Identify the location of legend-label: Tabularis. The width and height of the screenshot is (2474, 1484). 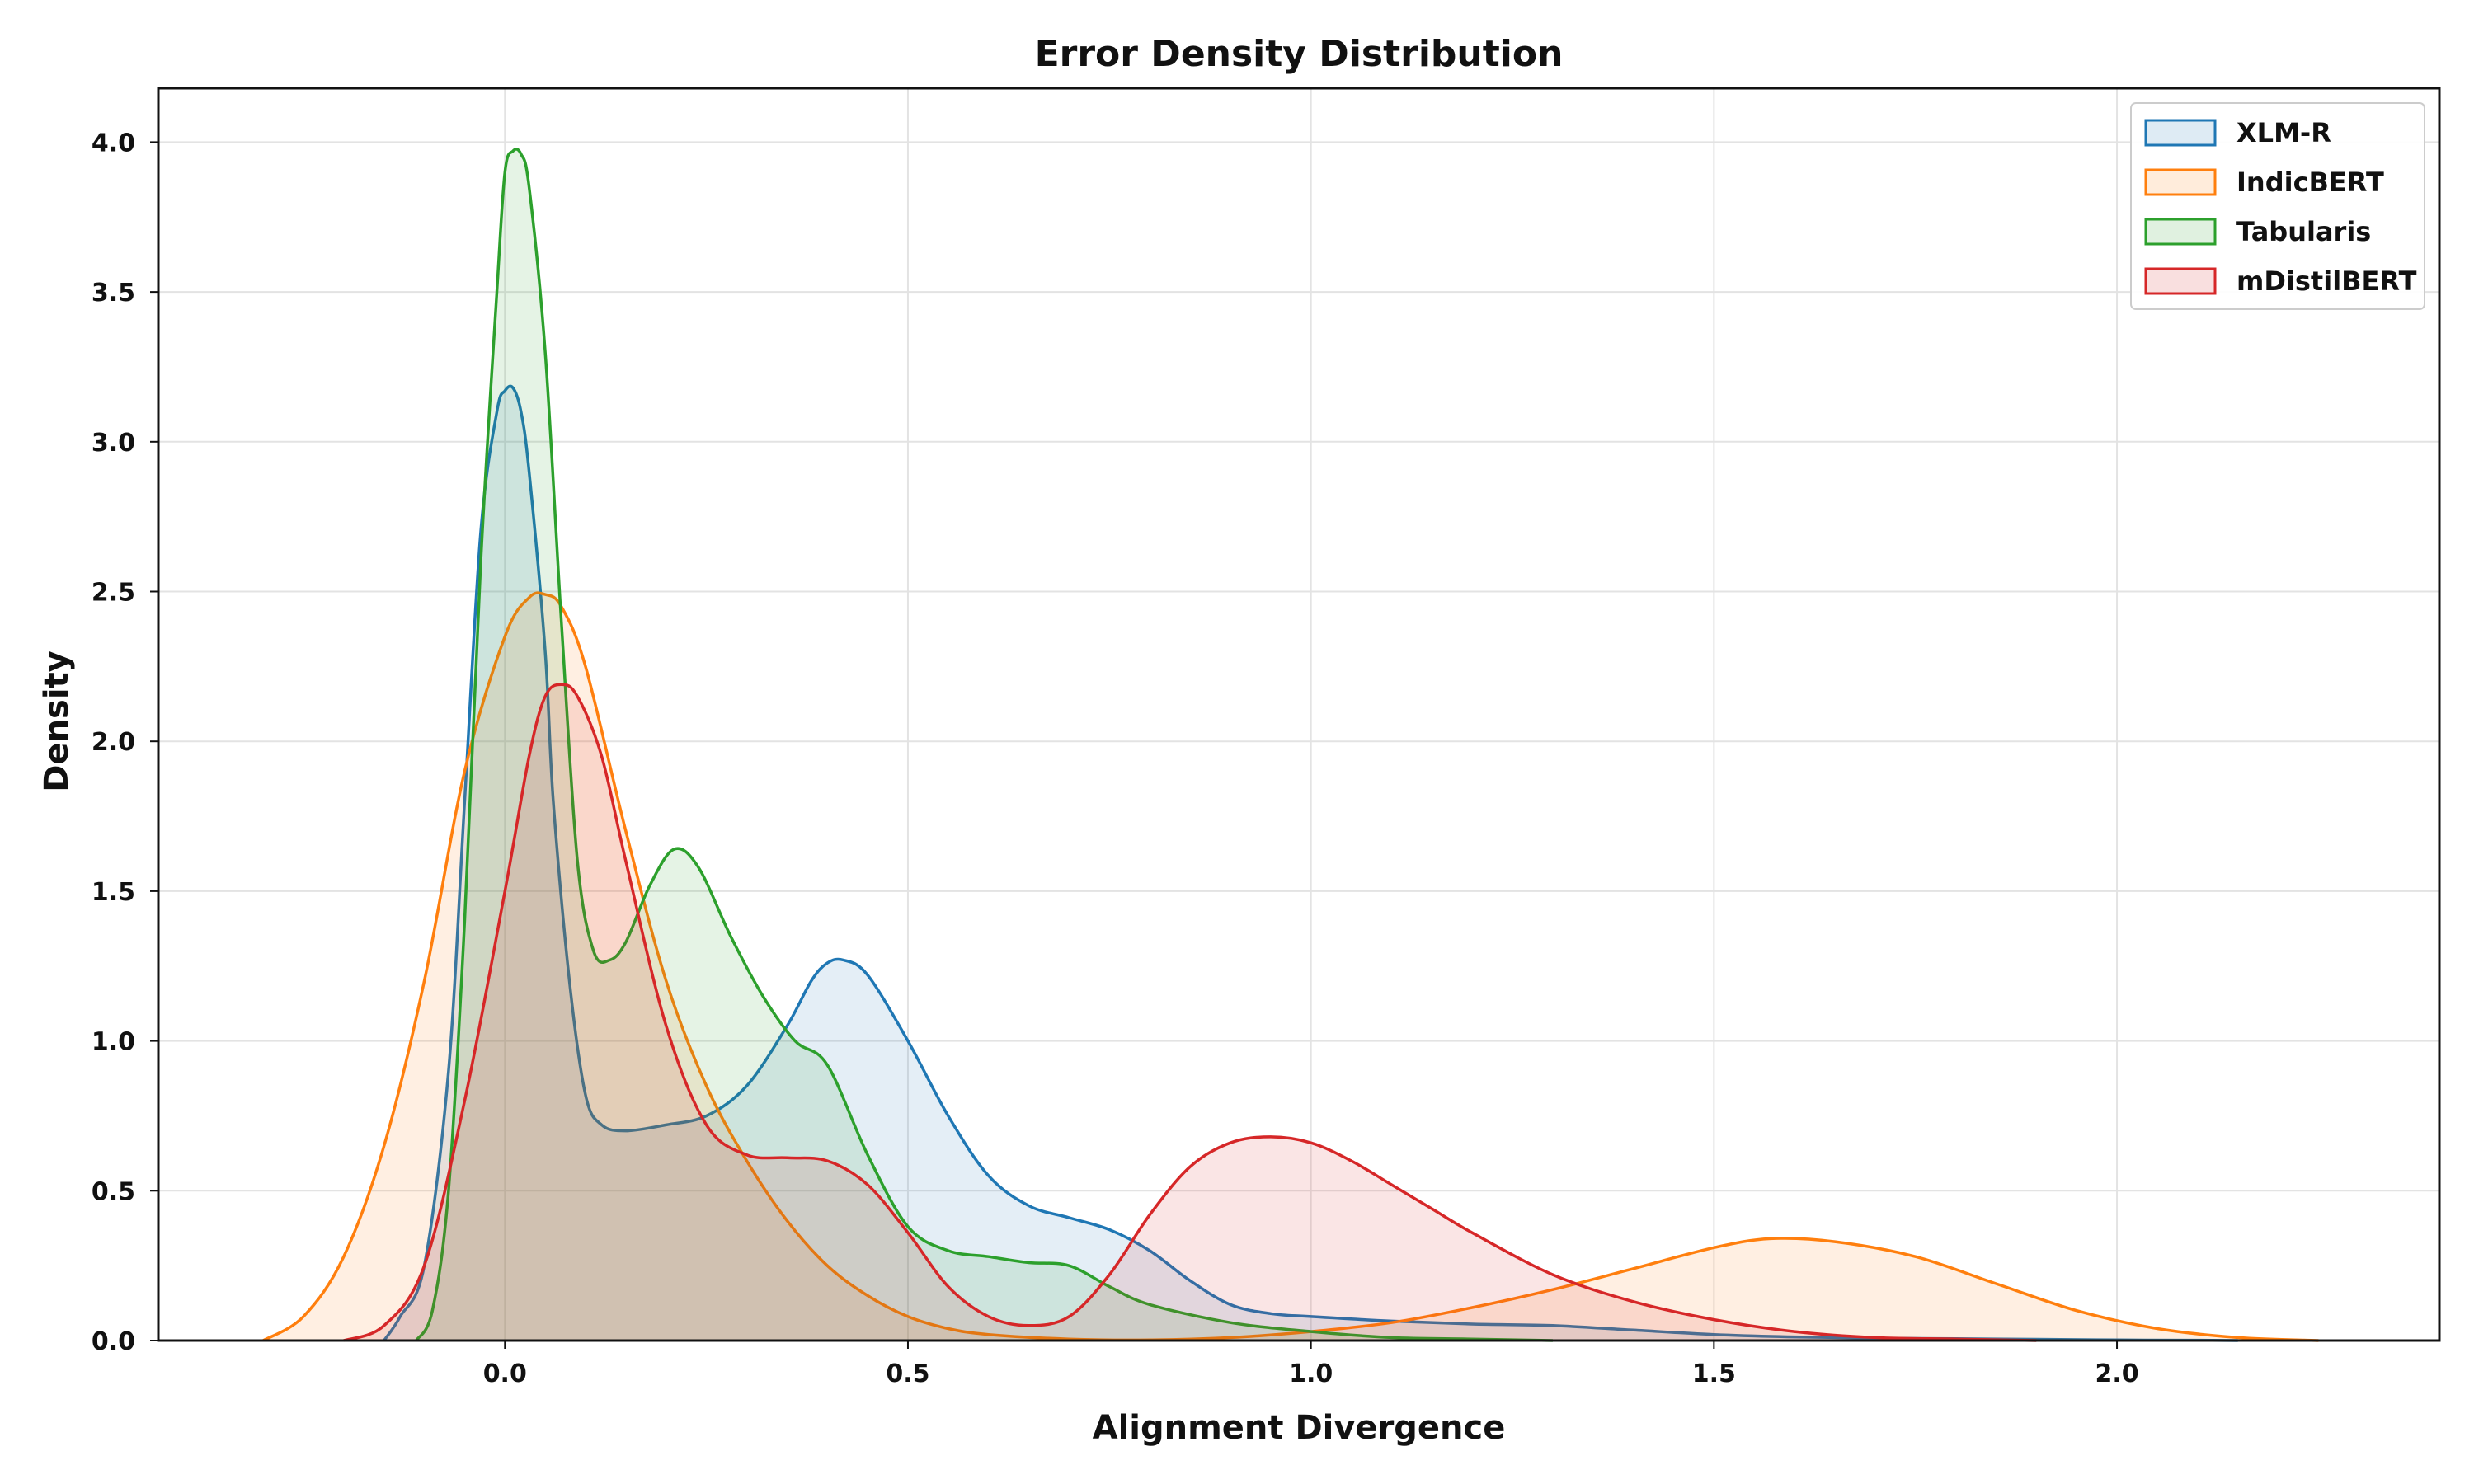
(2303, 231).